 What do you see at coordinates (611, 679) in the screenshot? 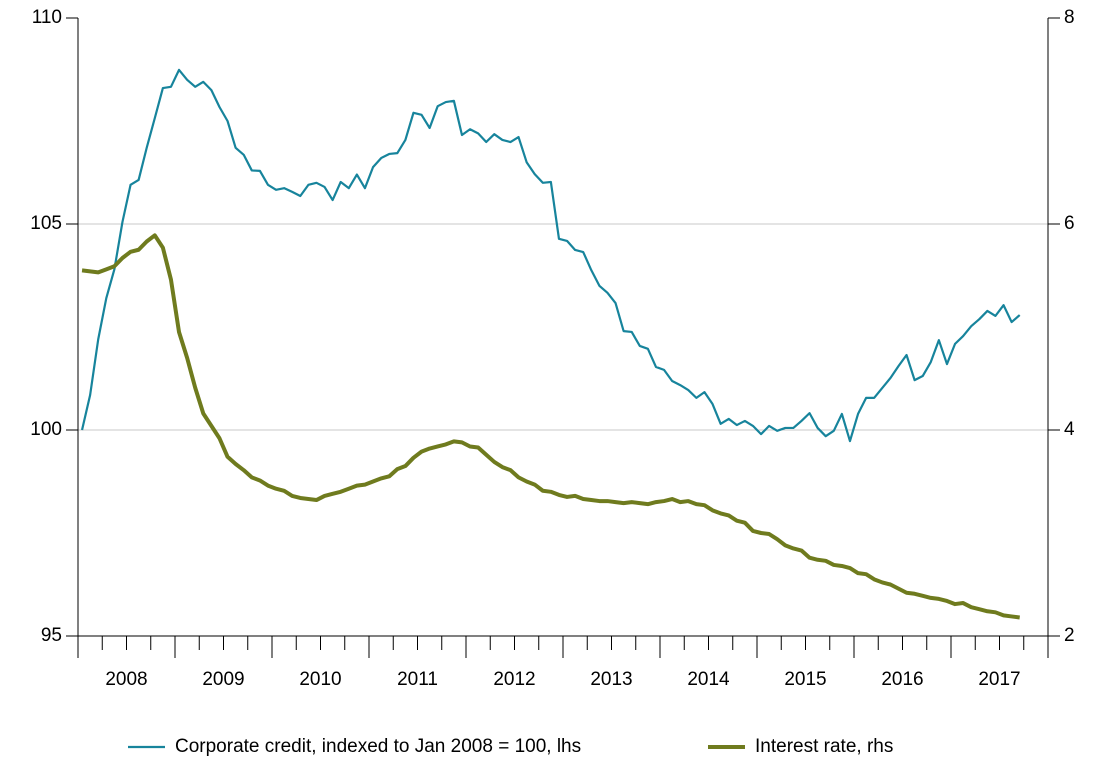
I see `x-tick-label: 2013` at bounding box center [611, 679].